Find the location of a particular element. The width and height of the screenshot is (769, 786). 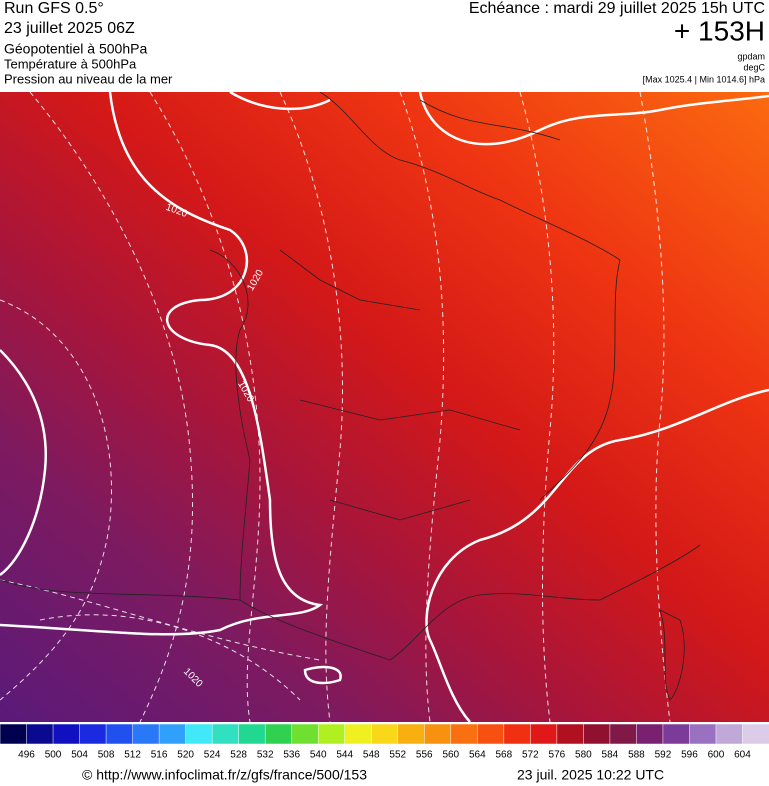

unit-pressure: [Max 1025.4 | Min 1014.6] hPa is located at coordinates (704, 79).